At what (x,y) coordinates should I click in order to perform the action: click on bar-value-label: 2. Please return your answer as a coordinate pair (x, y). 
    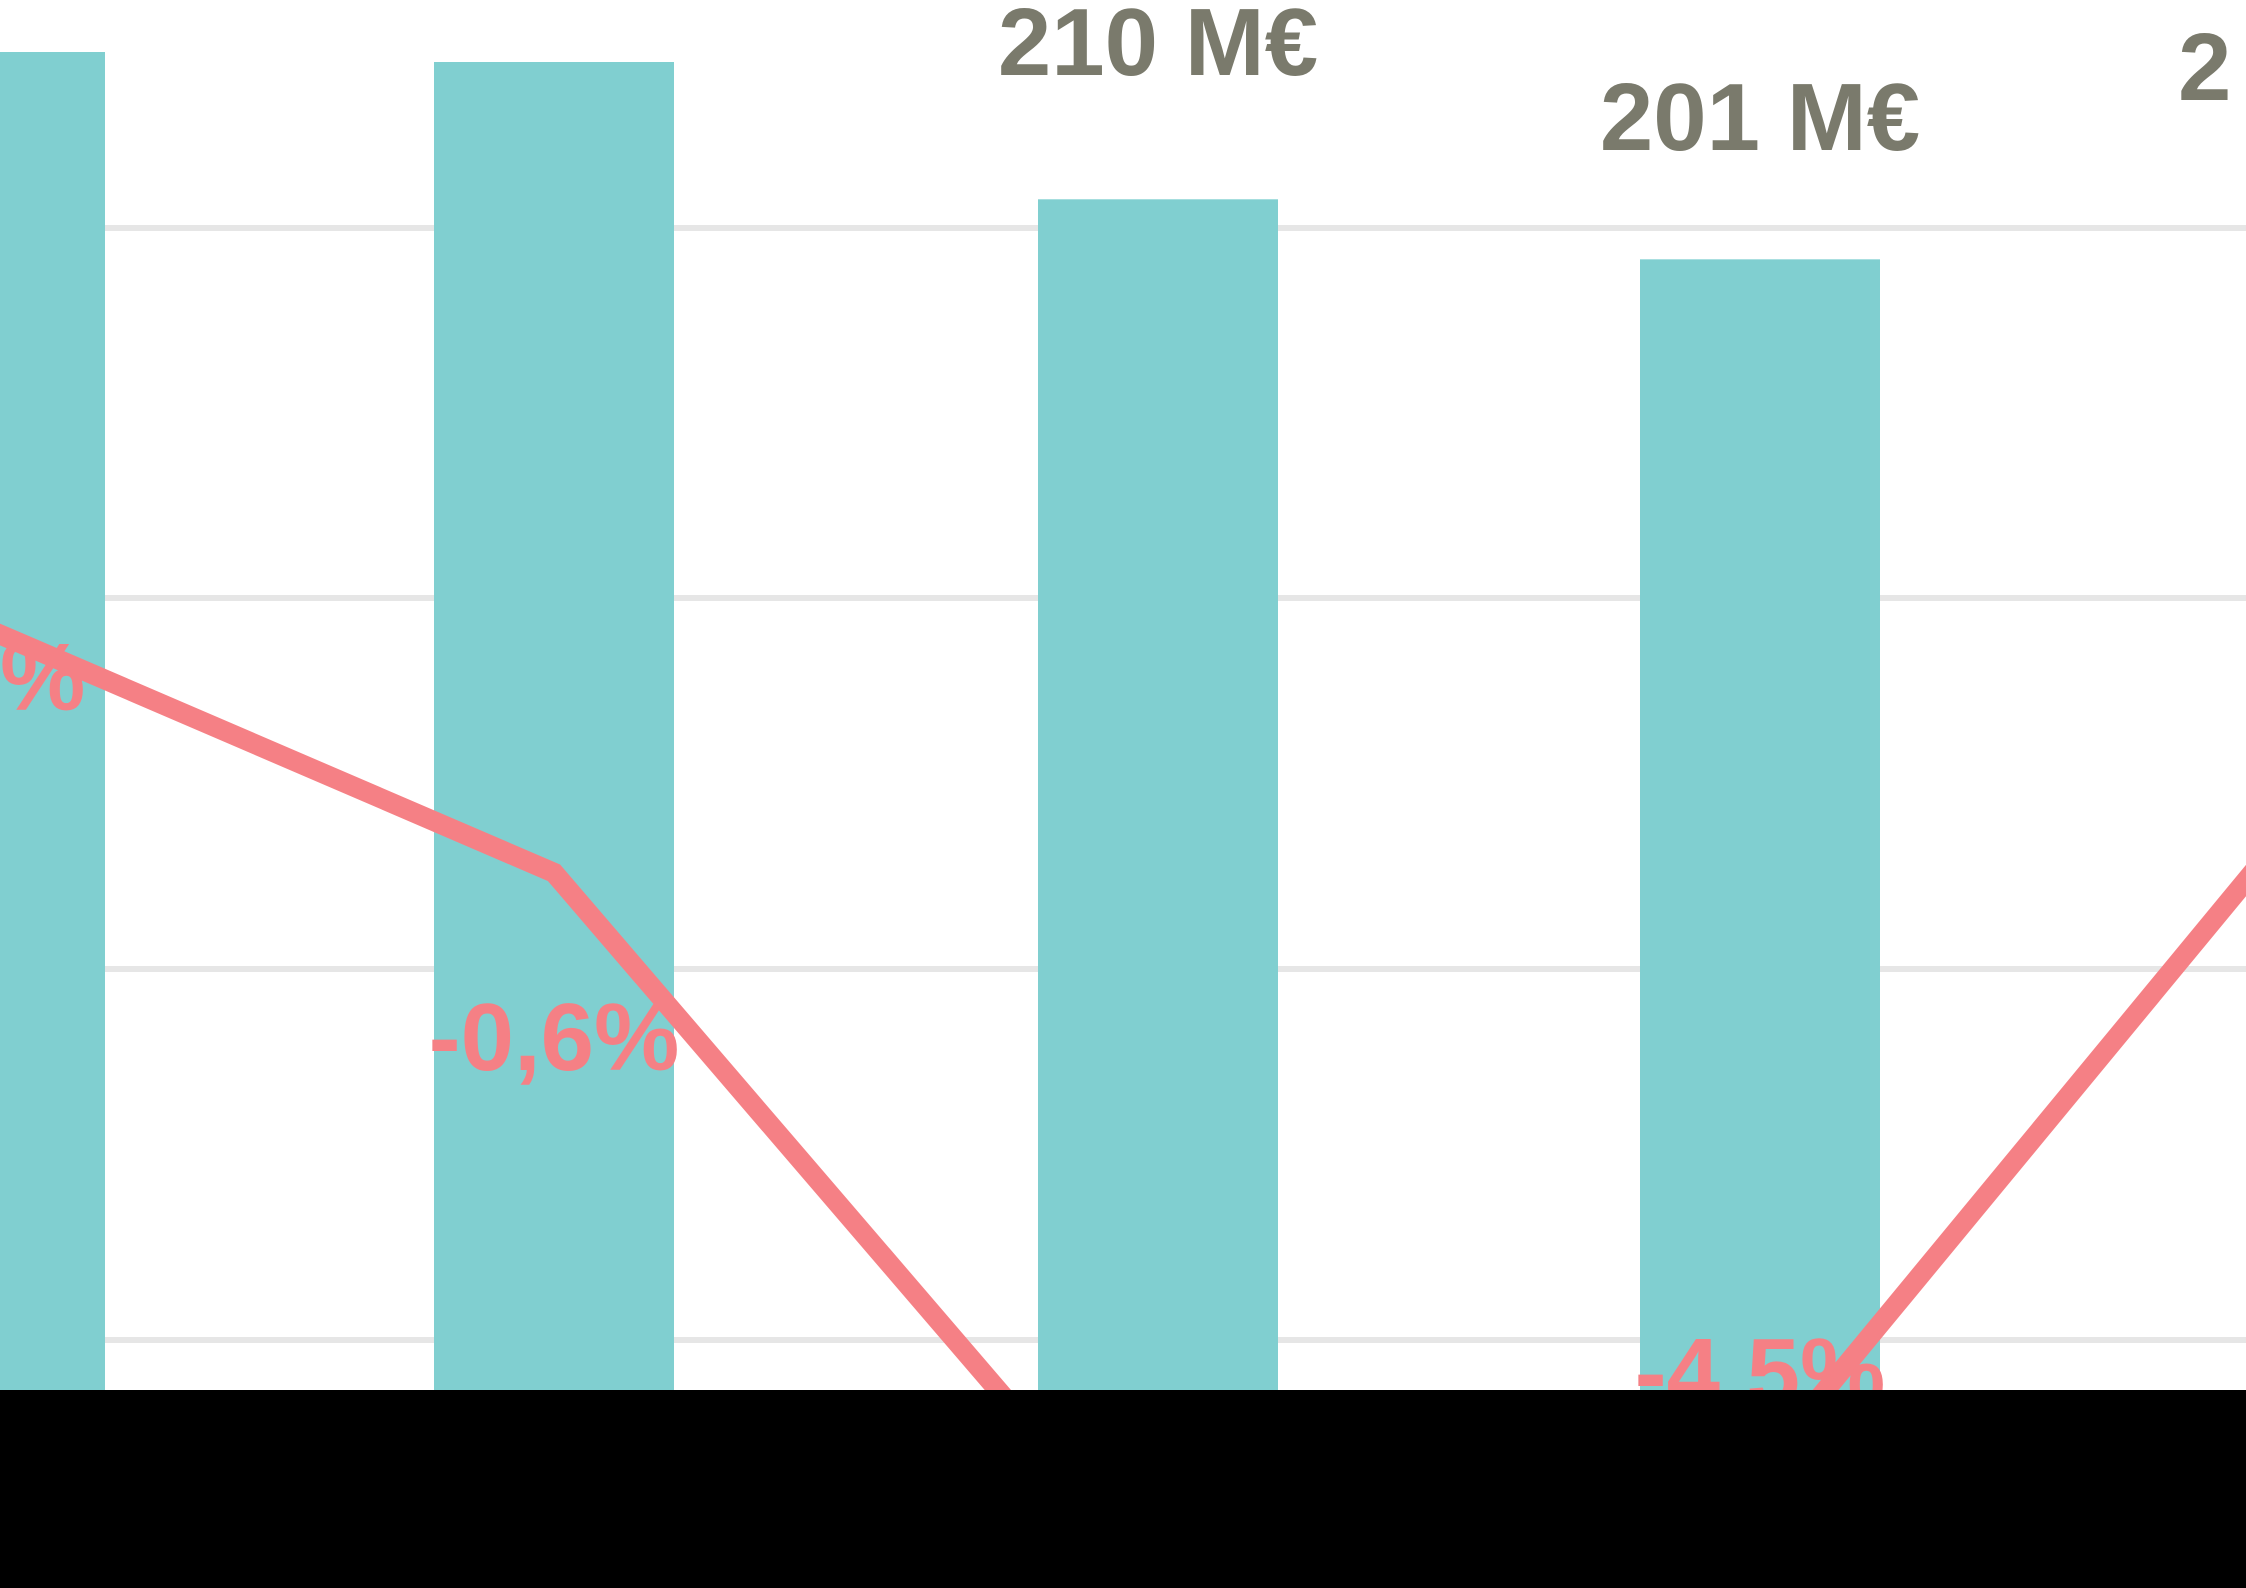
    Looking at the image, I should click on (2204, 67).